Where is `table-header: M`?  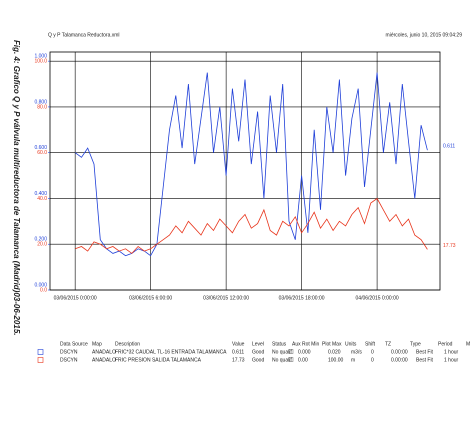
table-header: M is located at coordinates (468, 344).